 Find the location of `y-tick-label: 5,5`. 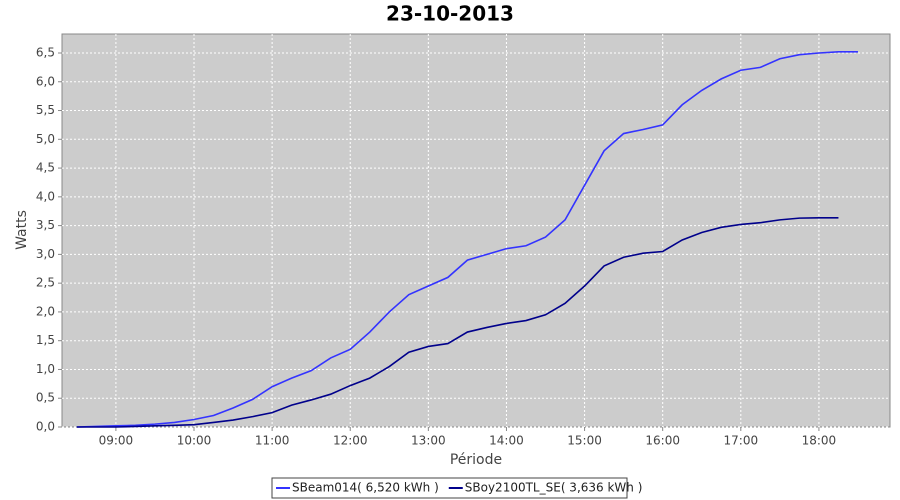

y-tick-label: 5,5 is located at coordinates (45, 110).